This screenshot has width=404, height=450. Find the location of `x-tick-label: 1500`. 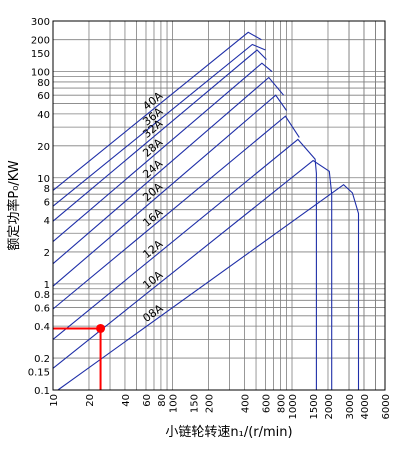

x-tick-label: 1500 is located at coordinates (314, 406).